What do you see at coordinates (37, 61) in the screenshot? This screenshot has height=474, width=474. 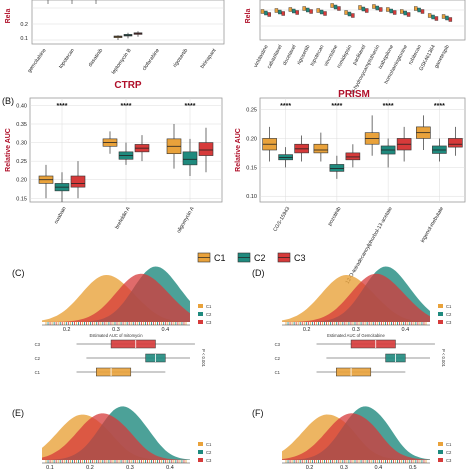 I see `x-tick-label: gemcitabine` at bounding box center [37, 61].